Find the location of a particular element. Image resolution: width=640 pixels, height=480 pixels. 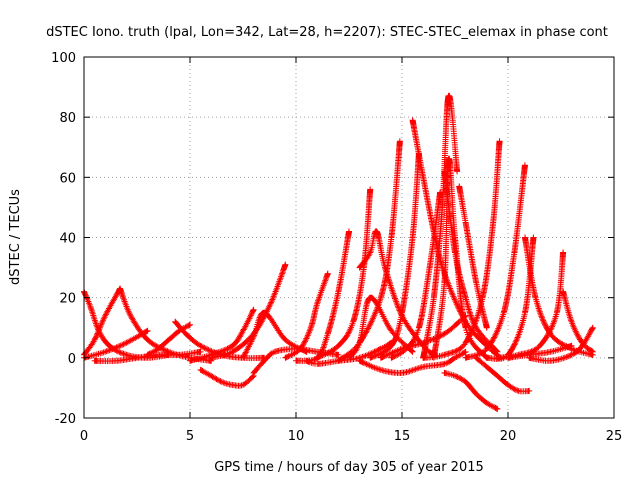

y-tick-label: 60 is located at coordinates (67, 178).